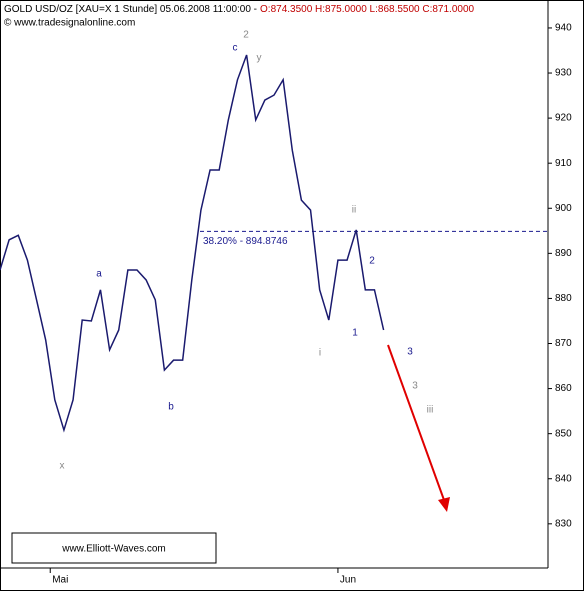 The width and height of the screenshot is (584, 591). What do you see at coordinates (430, 410) in the screenshot?
I see `wave-label: iii` at bounding box center [430, 410].